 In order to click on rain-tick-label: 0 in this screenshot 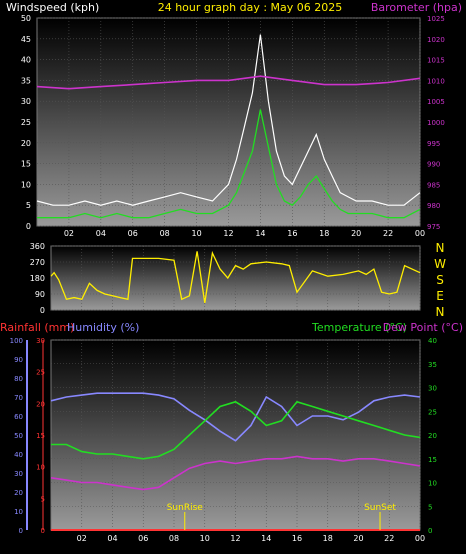, I will do `click(43, 531)`.